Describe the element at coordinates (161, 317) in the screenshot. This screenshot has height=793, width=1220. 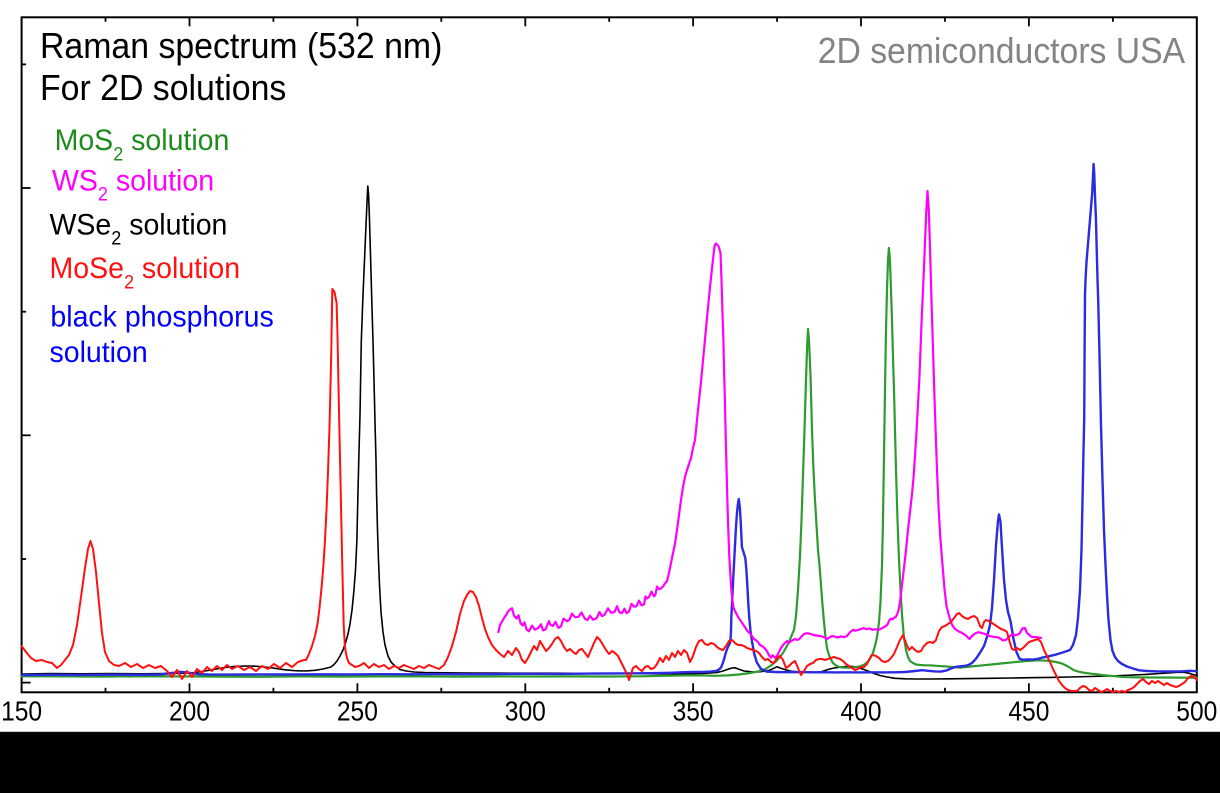
I see `svg-text: black phosphorus` at that location.